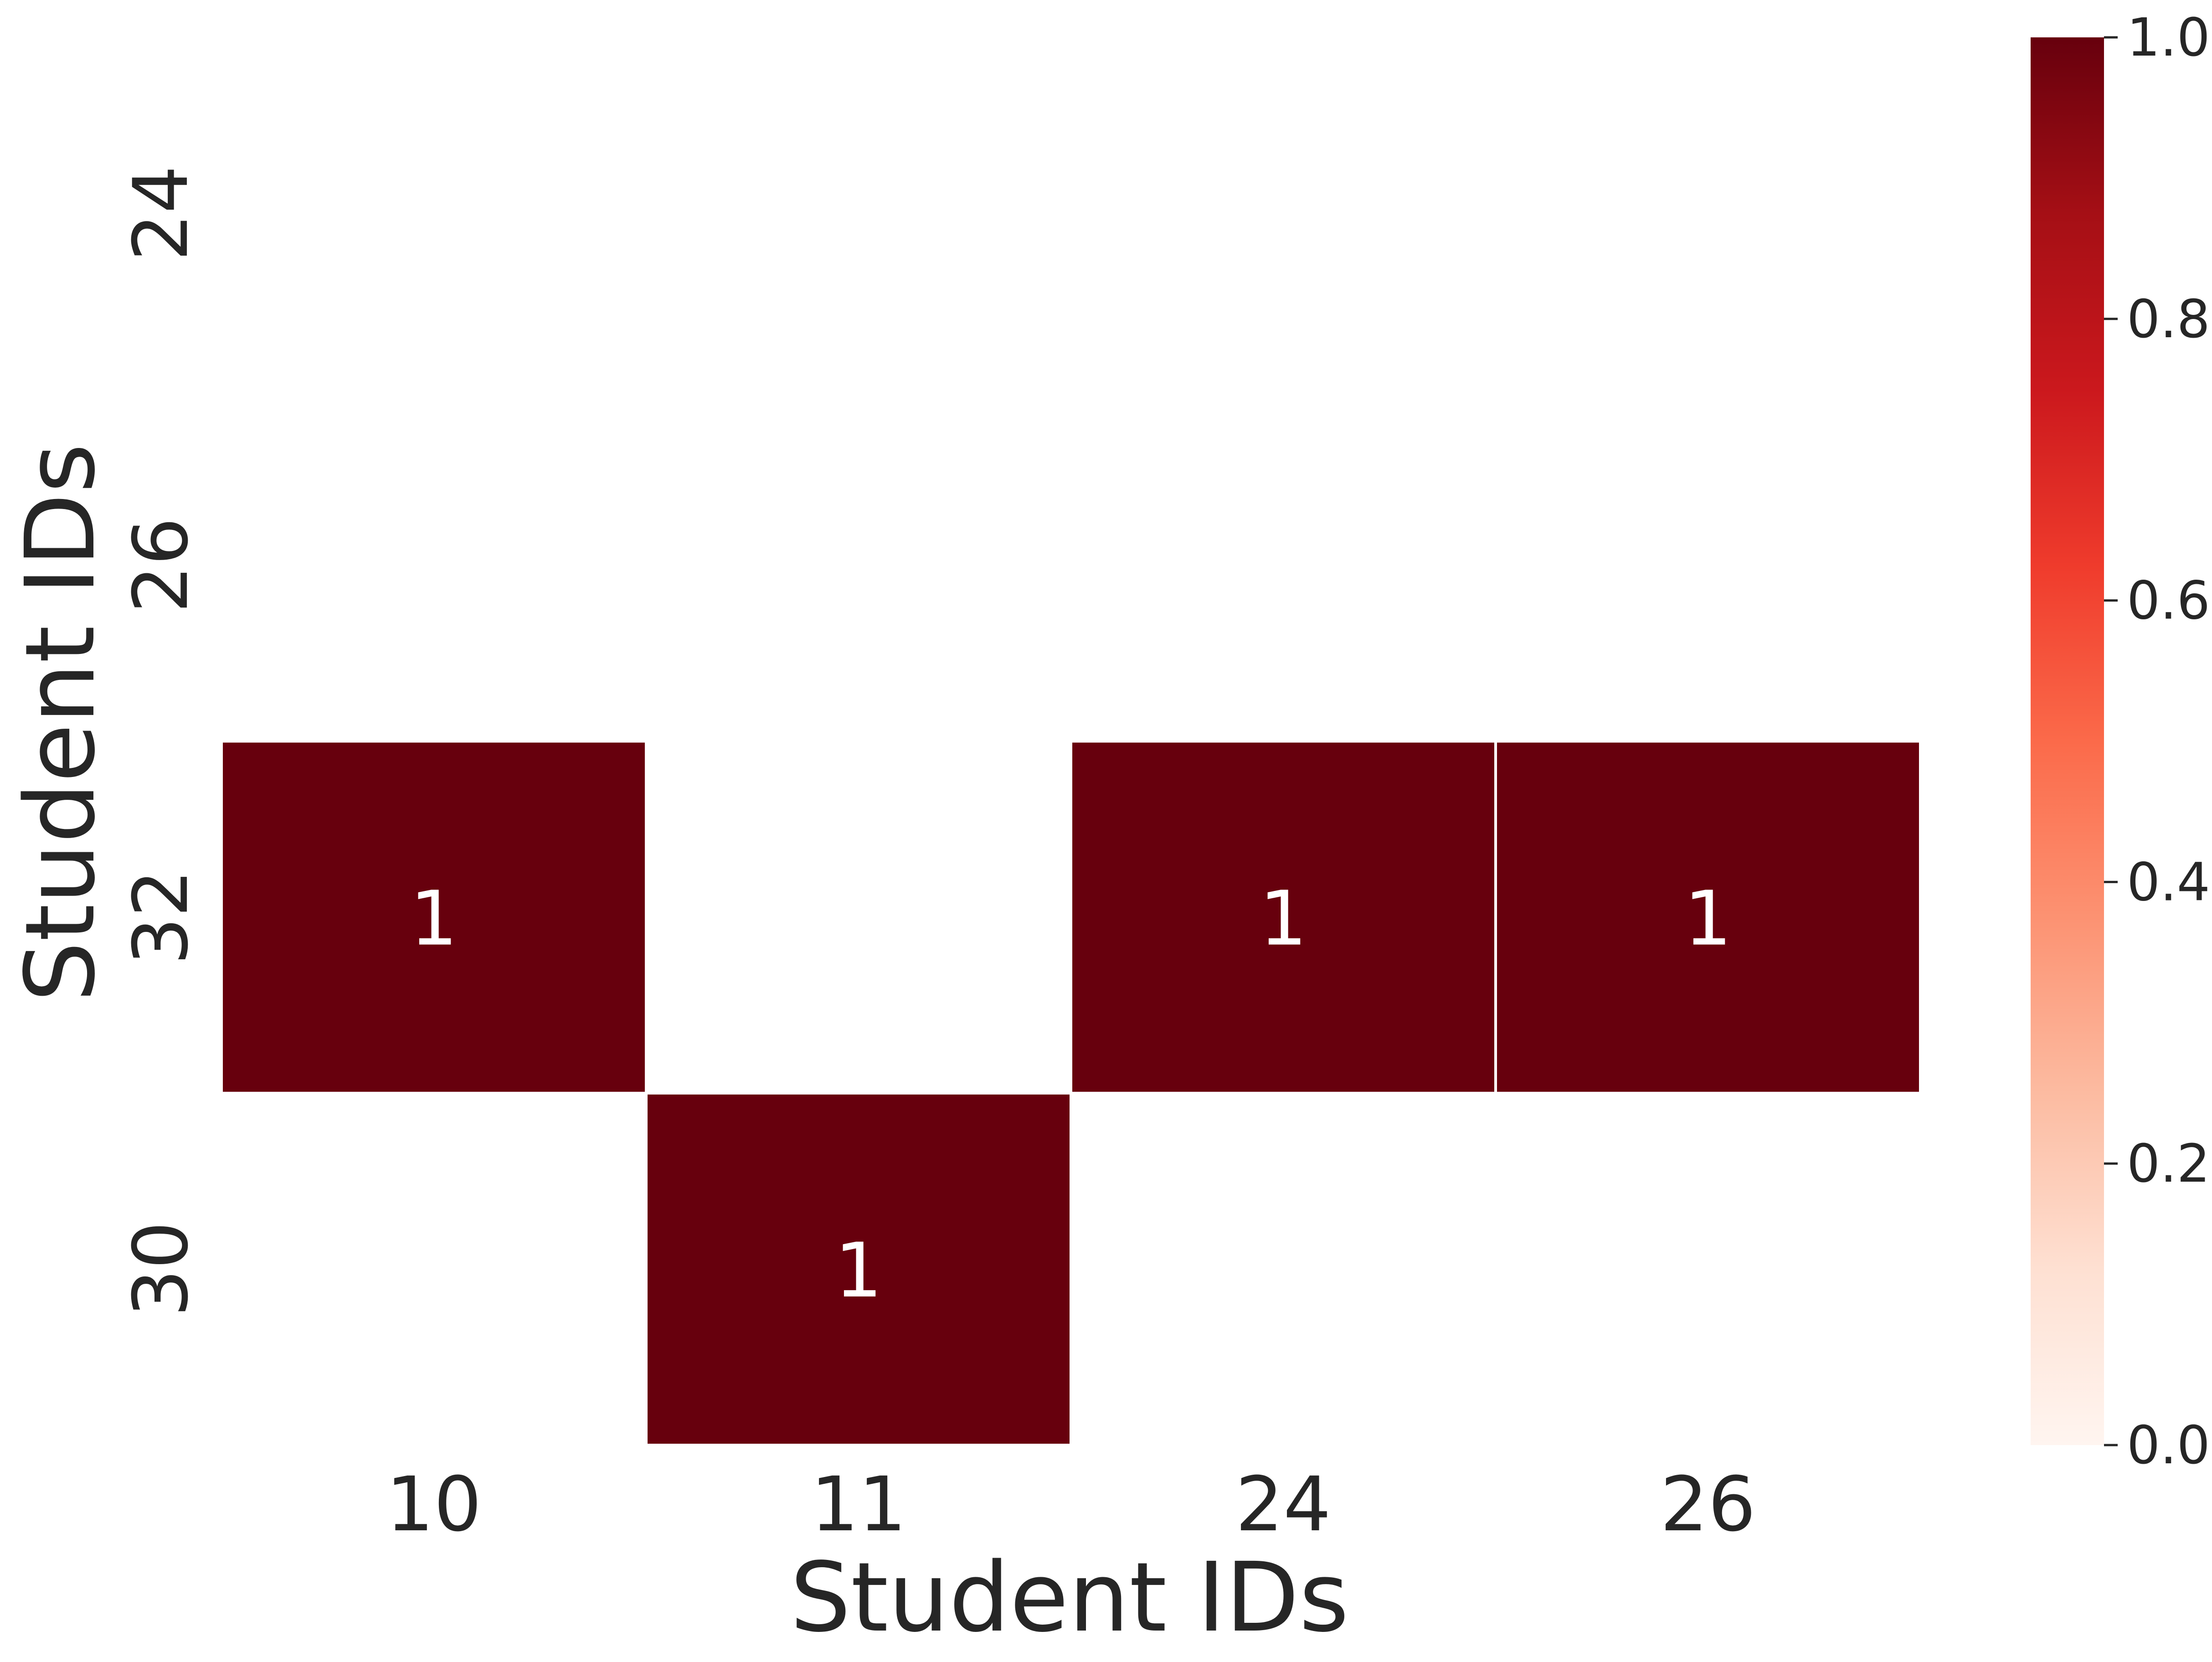 This screenshot has height=1662, width=2212. What do you see at coordinates (1071, 1504) in the screenshot?
I see `x-tick-labels: 10 11 24 26` at bounding box center [1071, 1504].